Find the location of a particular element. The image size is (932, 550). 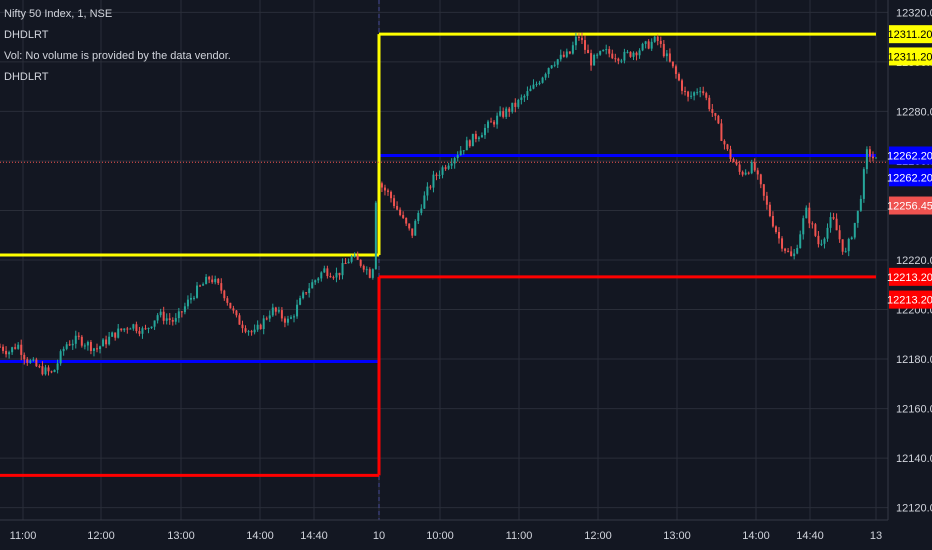

x-tick-label: 14:00 is located at coordinates (260, 536).